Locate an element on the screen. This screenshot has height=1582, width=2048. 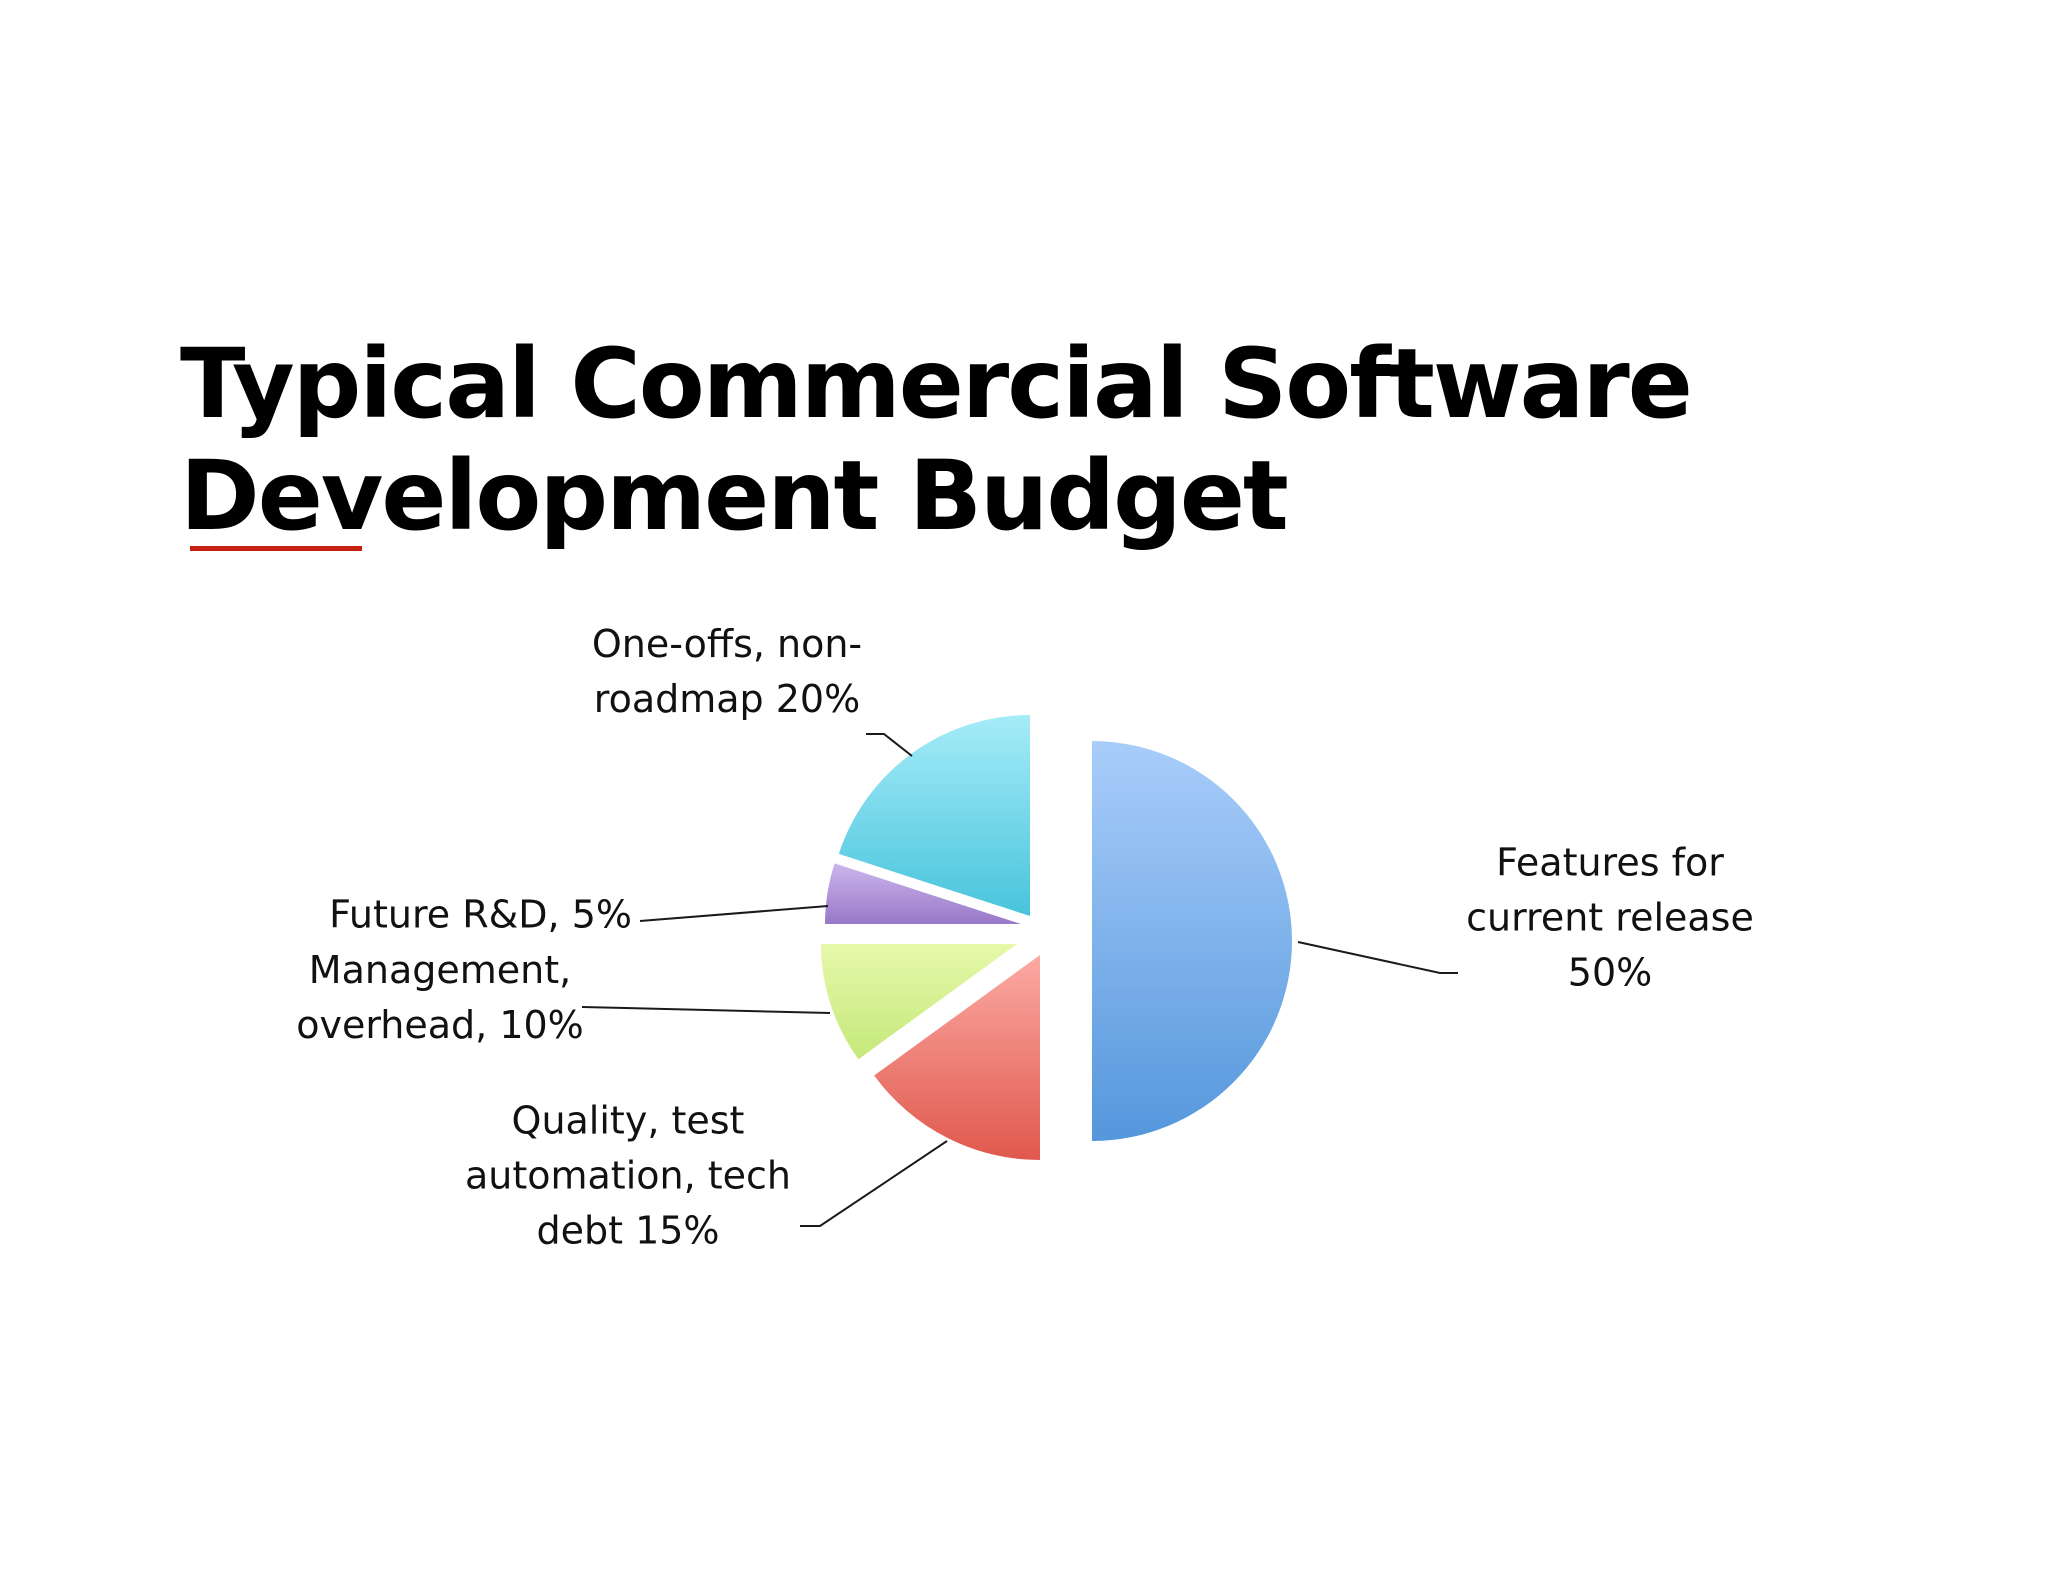
slice-label-features-for-current-release: Features for current release 50% is located at coordinates (1610, 918).